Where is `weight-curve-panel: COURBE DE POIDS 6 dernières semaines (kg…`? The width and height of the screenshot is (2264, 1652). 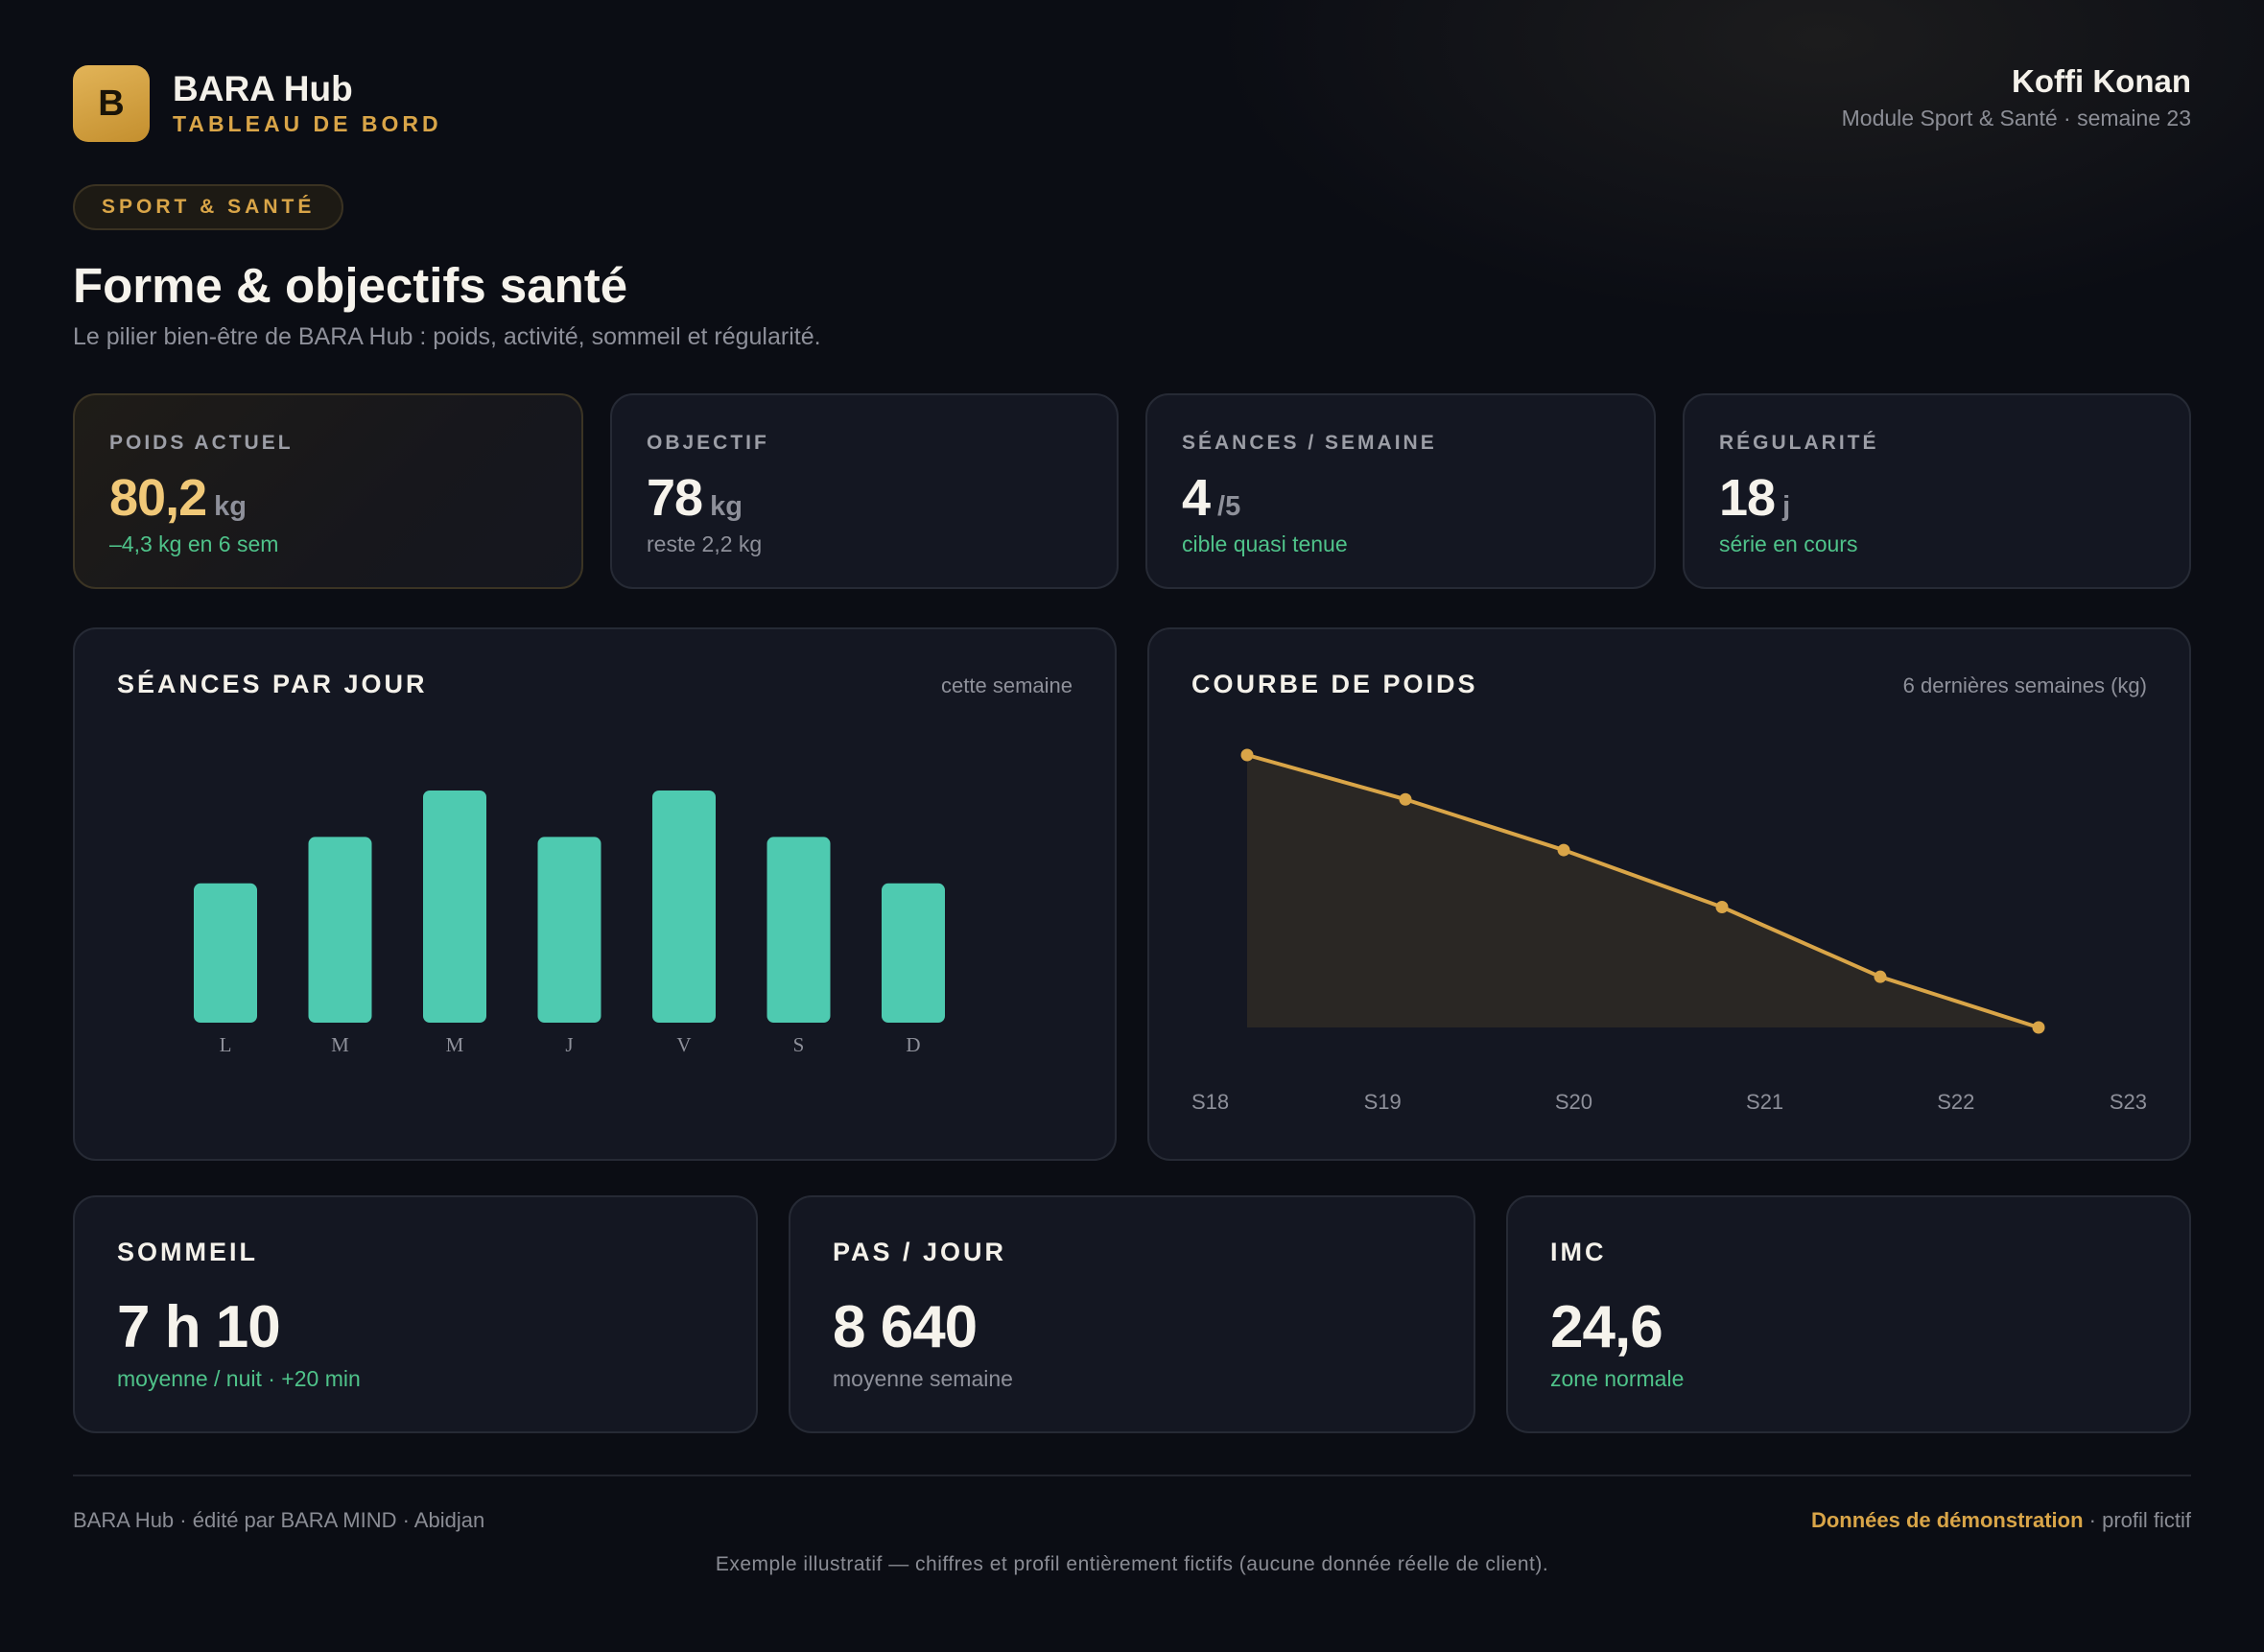 weight-curve-panel: COURBE DE POIDS 6 dernières semaines (kg… is located at coordinates (1669, 894).